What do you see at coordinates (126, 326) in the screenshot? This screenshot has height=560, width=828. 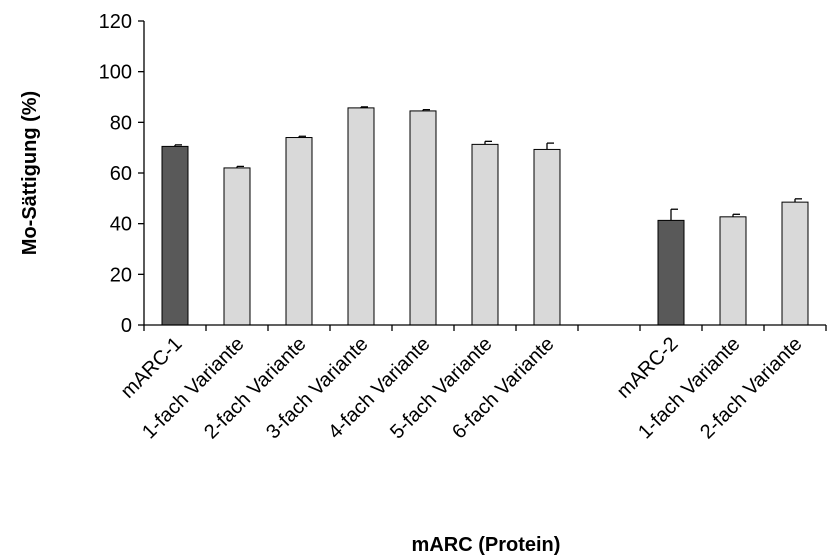 I see `y-tick-label-0: 0` at bounding box center [126, 326].